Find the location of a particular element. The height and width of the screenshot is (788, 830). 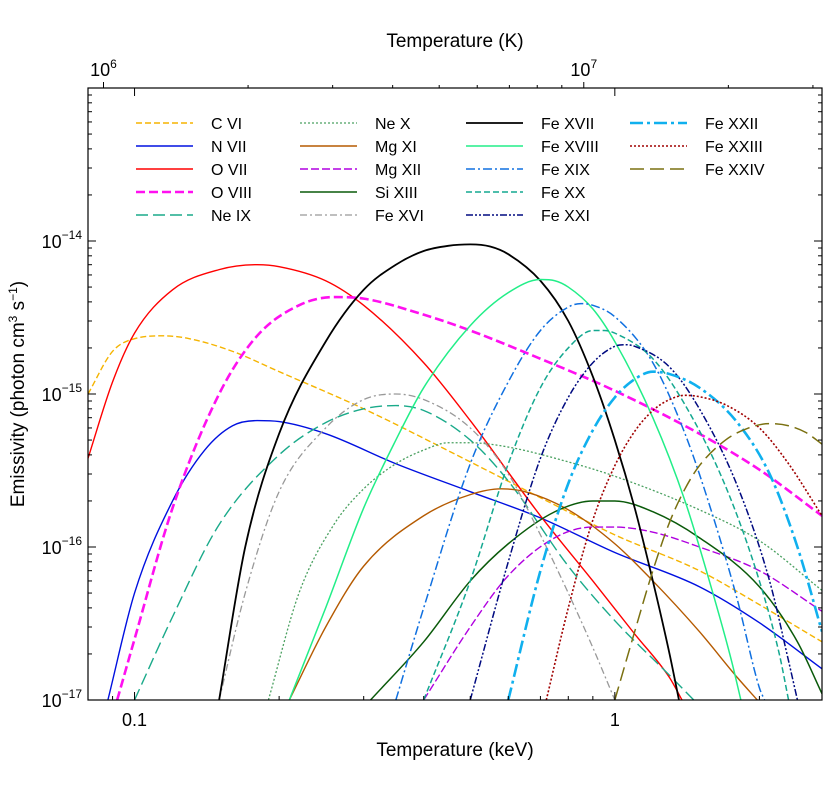

x-top-tick-label: 10⁶ is located at coordinates (103, 68).